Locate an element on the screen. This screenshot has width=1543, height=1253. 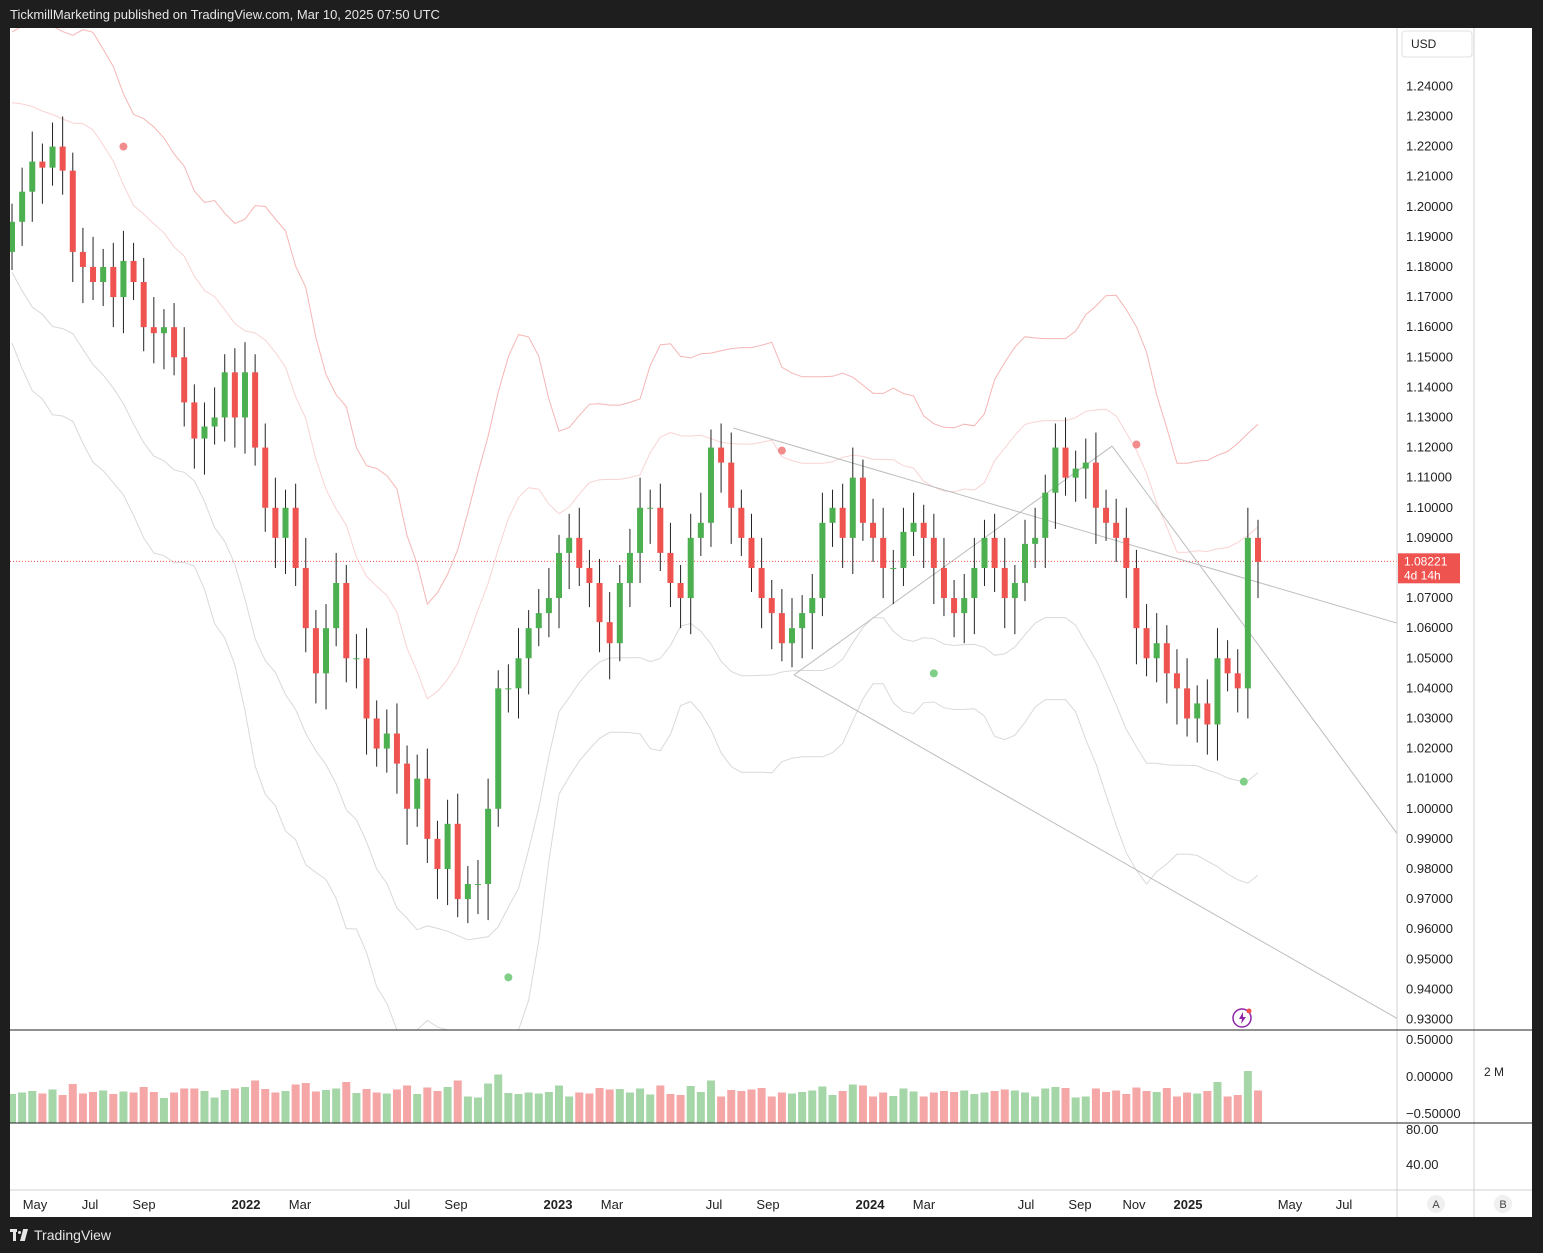
b-button is located at coordinates (1503, 1204).